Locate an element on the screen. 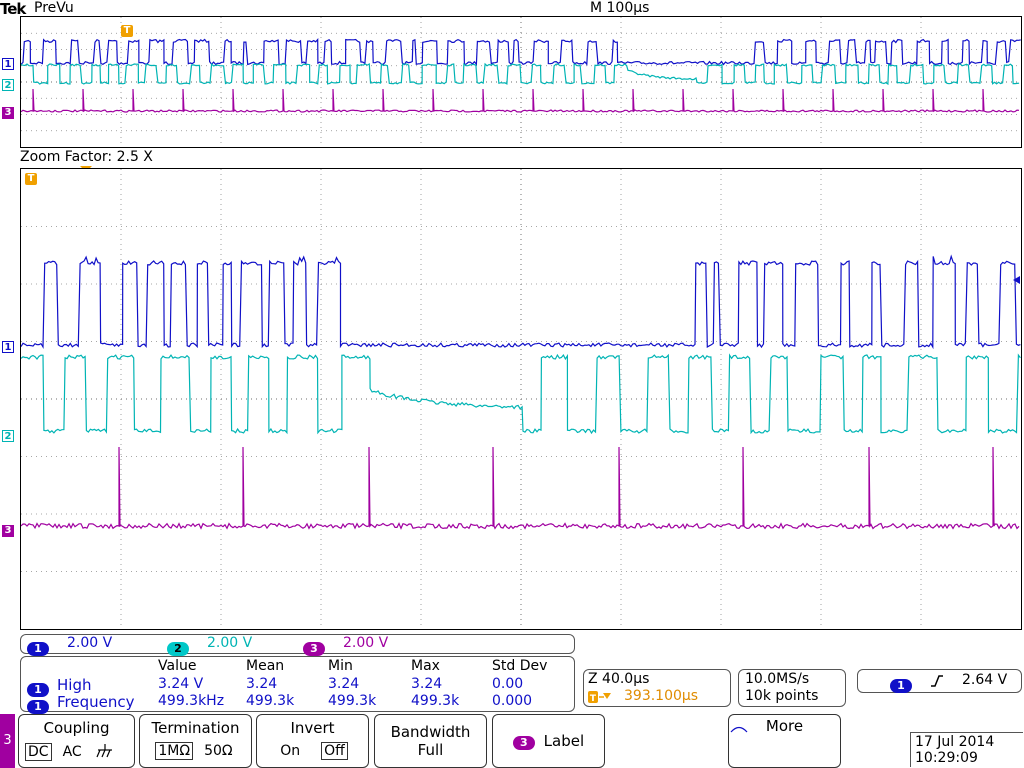 The width and height of the screenshot is (1024, 768). trigger-level-readout: 2.64 V is located at coordinates (985, 680).